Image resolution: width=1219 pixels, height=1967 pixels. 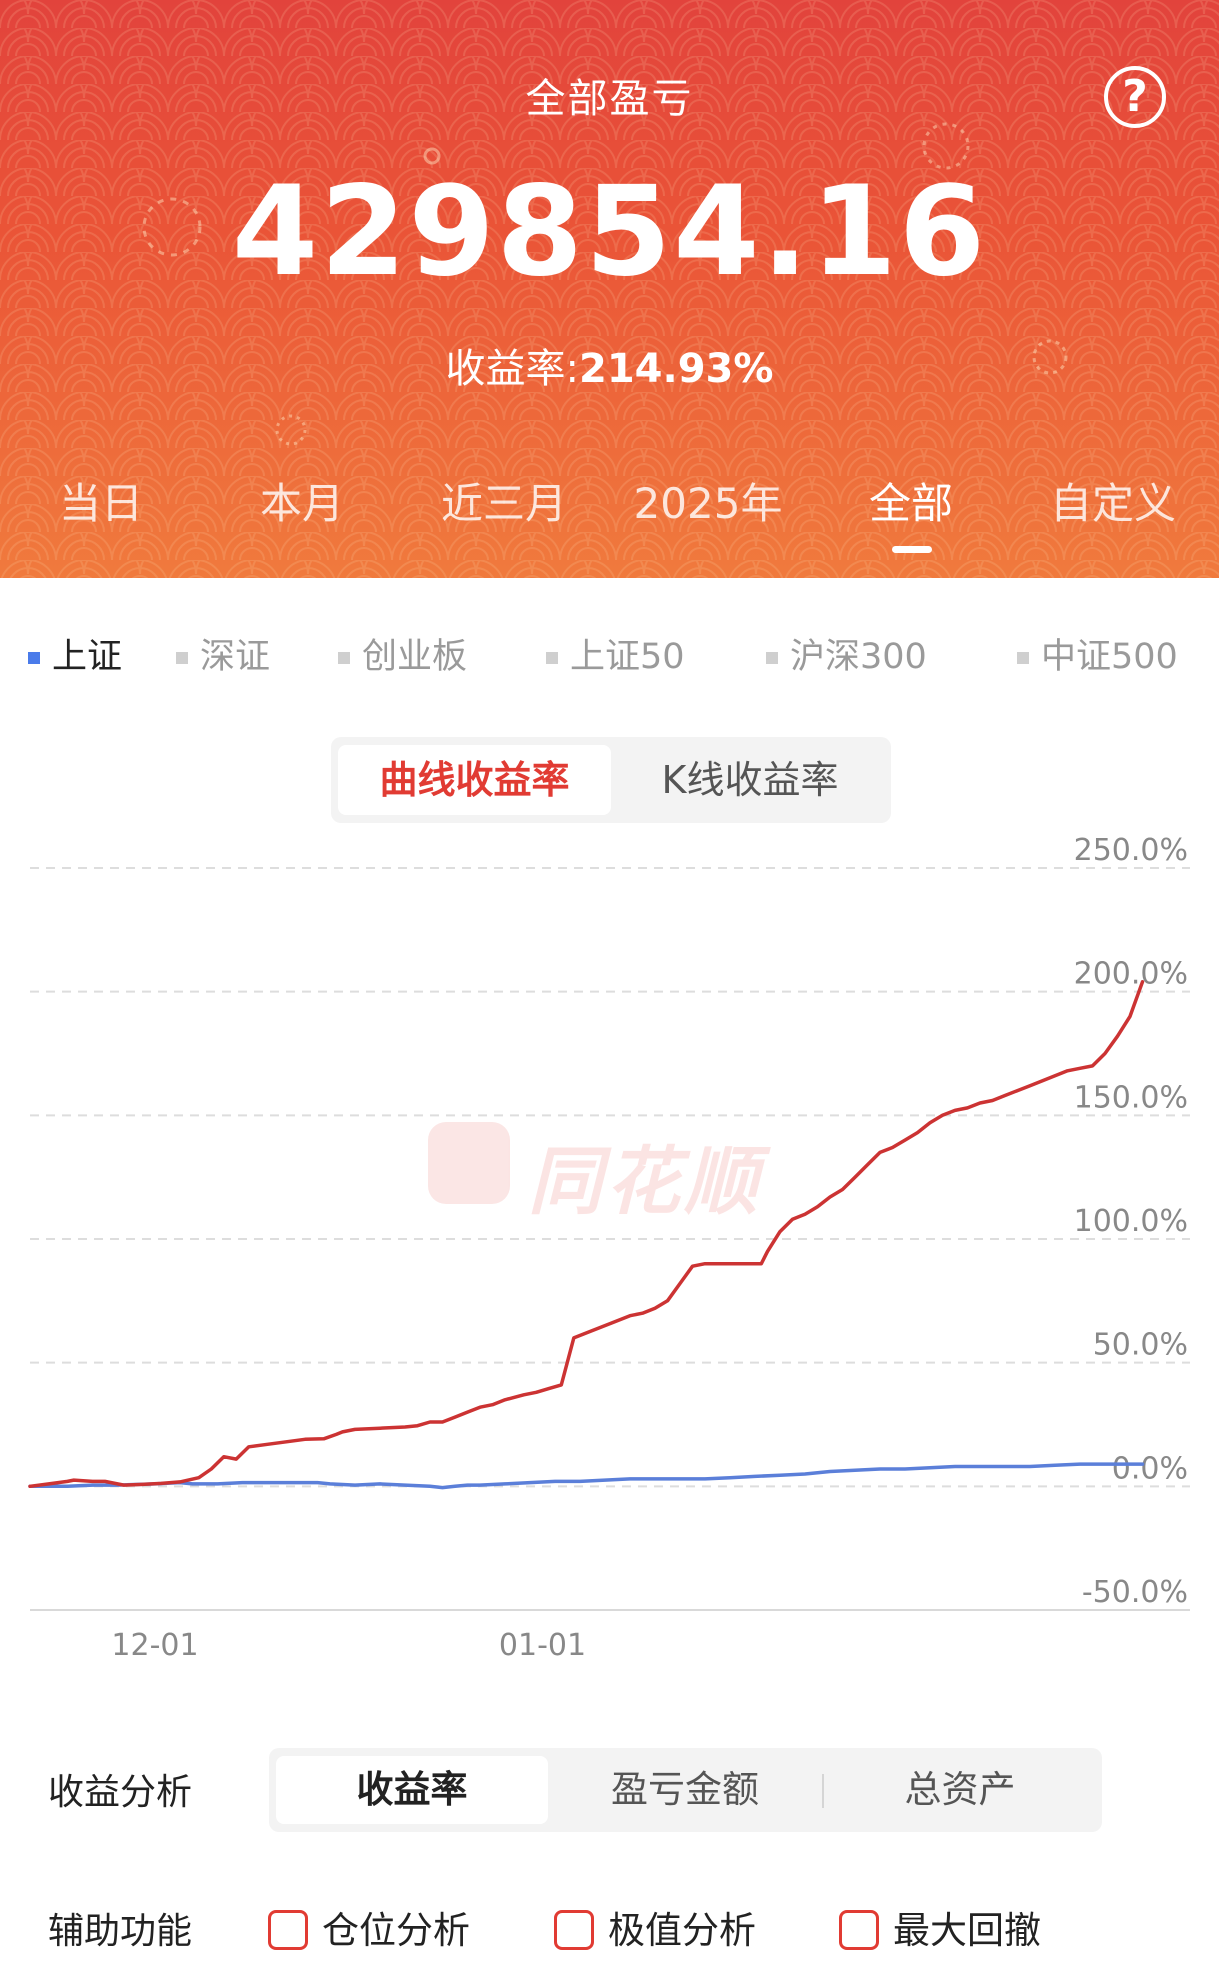 I want to click on period-tabs: 当日 本月 近三月 2025年 全部 自定义, so click(x=609, y=505).